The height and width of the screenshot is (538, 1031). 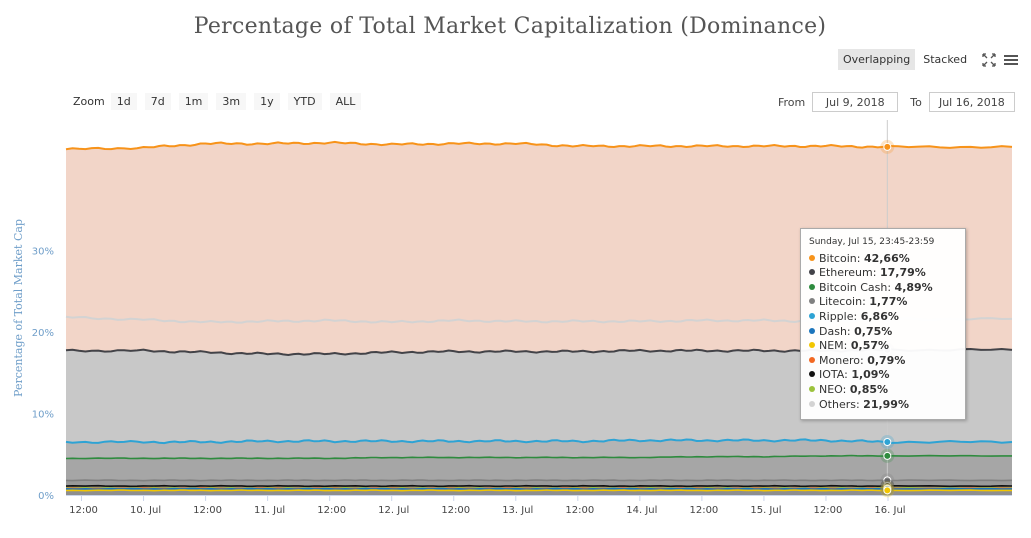 What do you see at coordinates (267, 101) in the screenshot?
I see `zoom-1y-button: 1y` at bounding box center [267, 101].